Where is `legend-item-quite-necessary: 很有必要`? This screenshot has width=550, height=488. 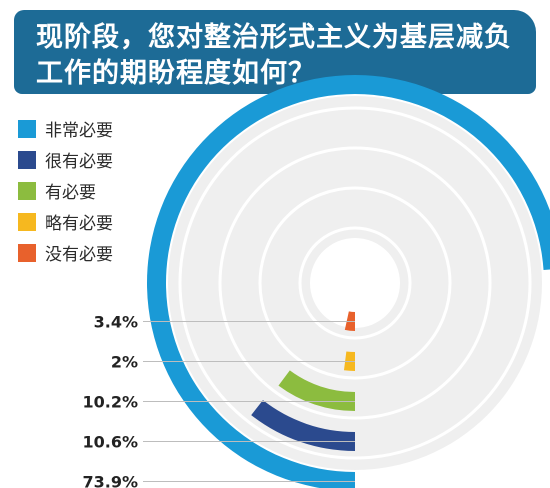
legend-item-quite-necessary: 很有必要 is located at coordinates (65, 159).